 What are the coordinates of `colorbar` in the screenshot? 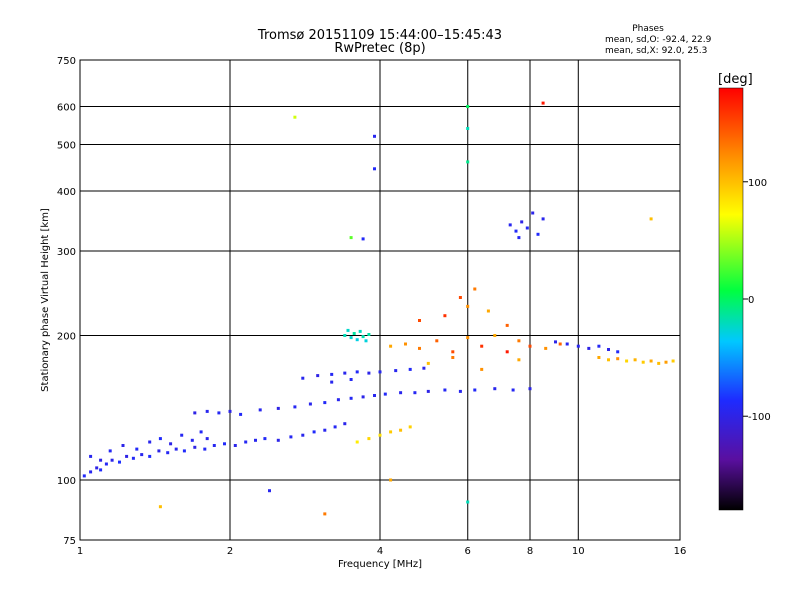 It's located at (731, 299).